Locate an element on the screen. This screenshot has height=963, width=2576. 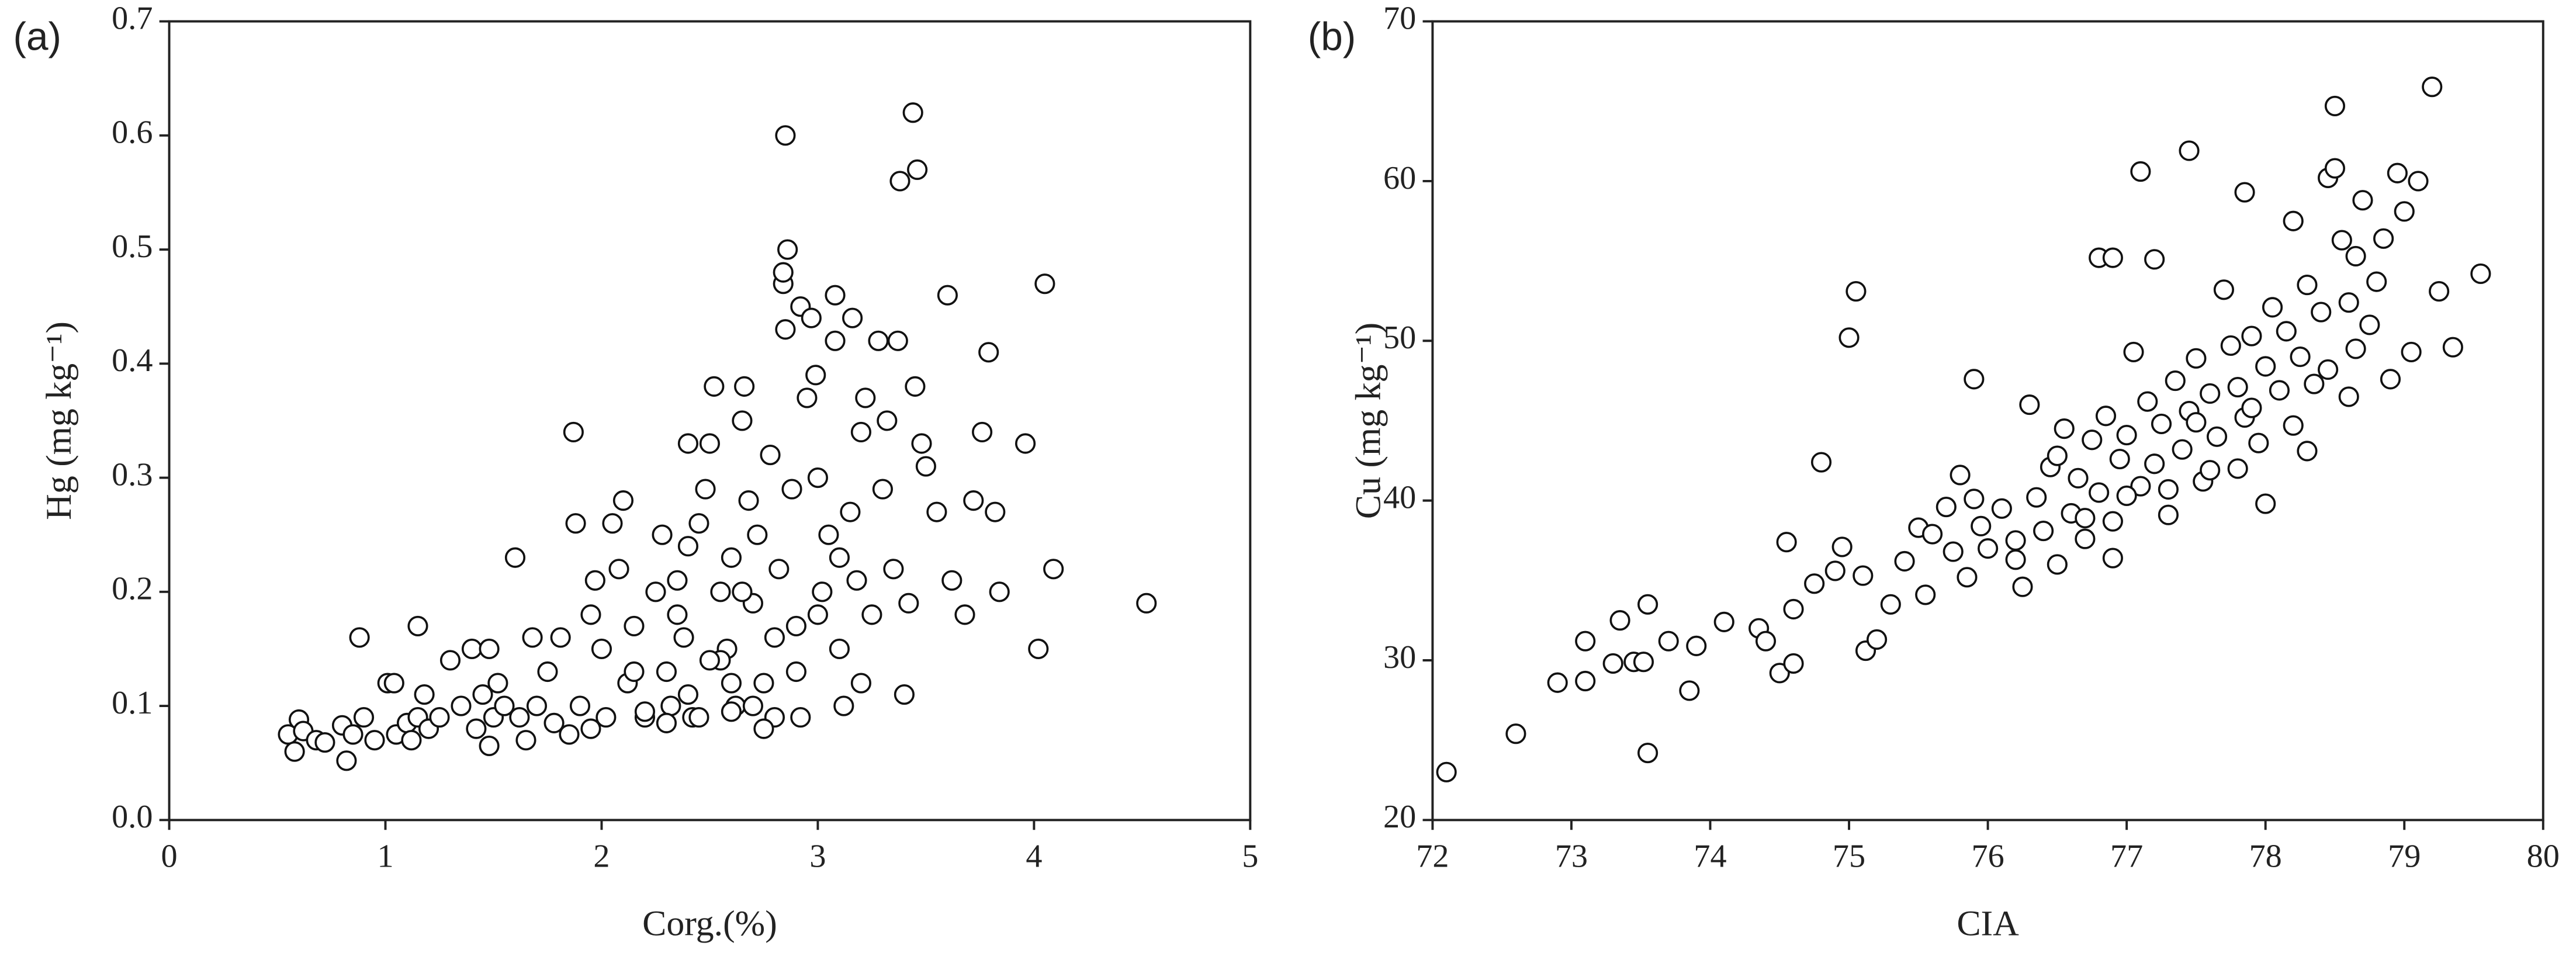
x-tick-label: 80 is located at coordinates (2543, 857).